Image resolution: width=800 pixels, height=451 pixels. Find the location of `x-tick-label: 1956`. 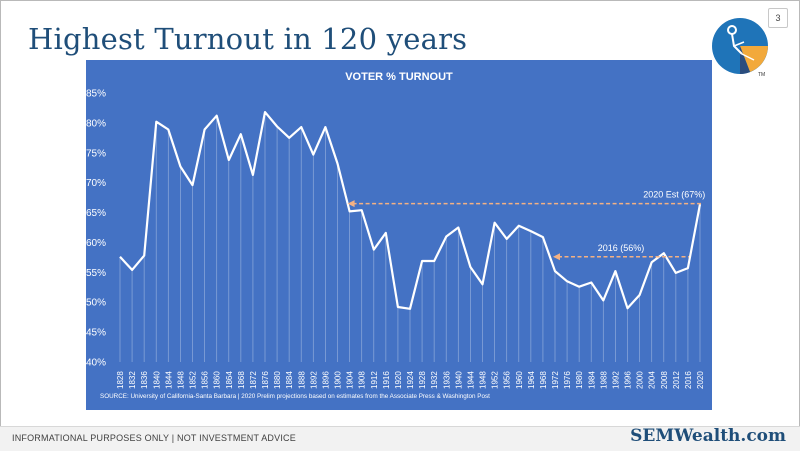

x-tick-label: 1956 is located at coordinates (507, 380).